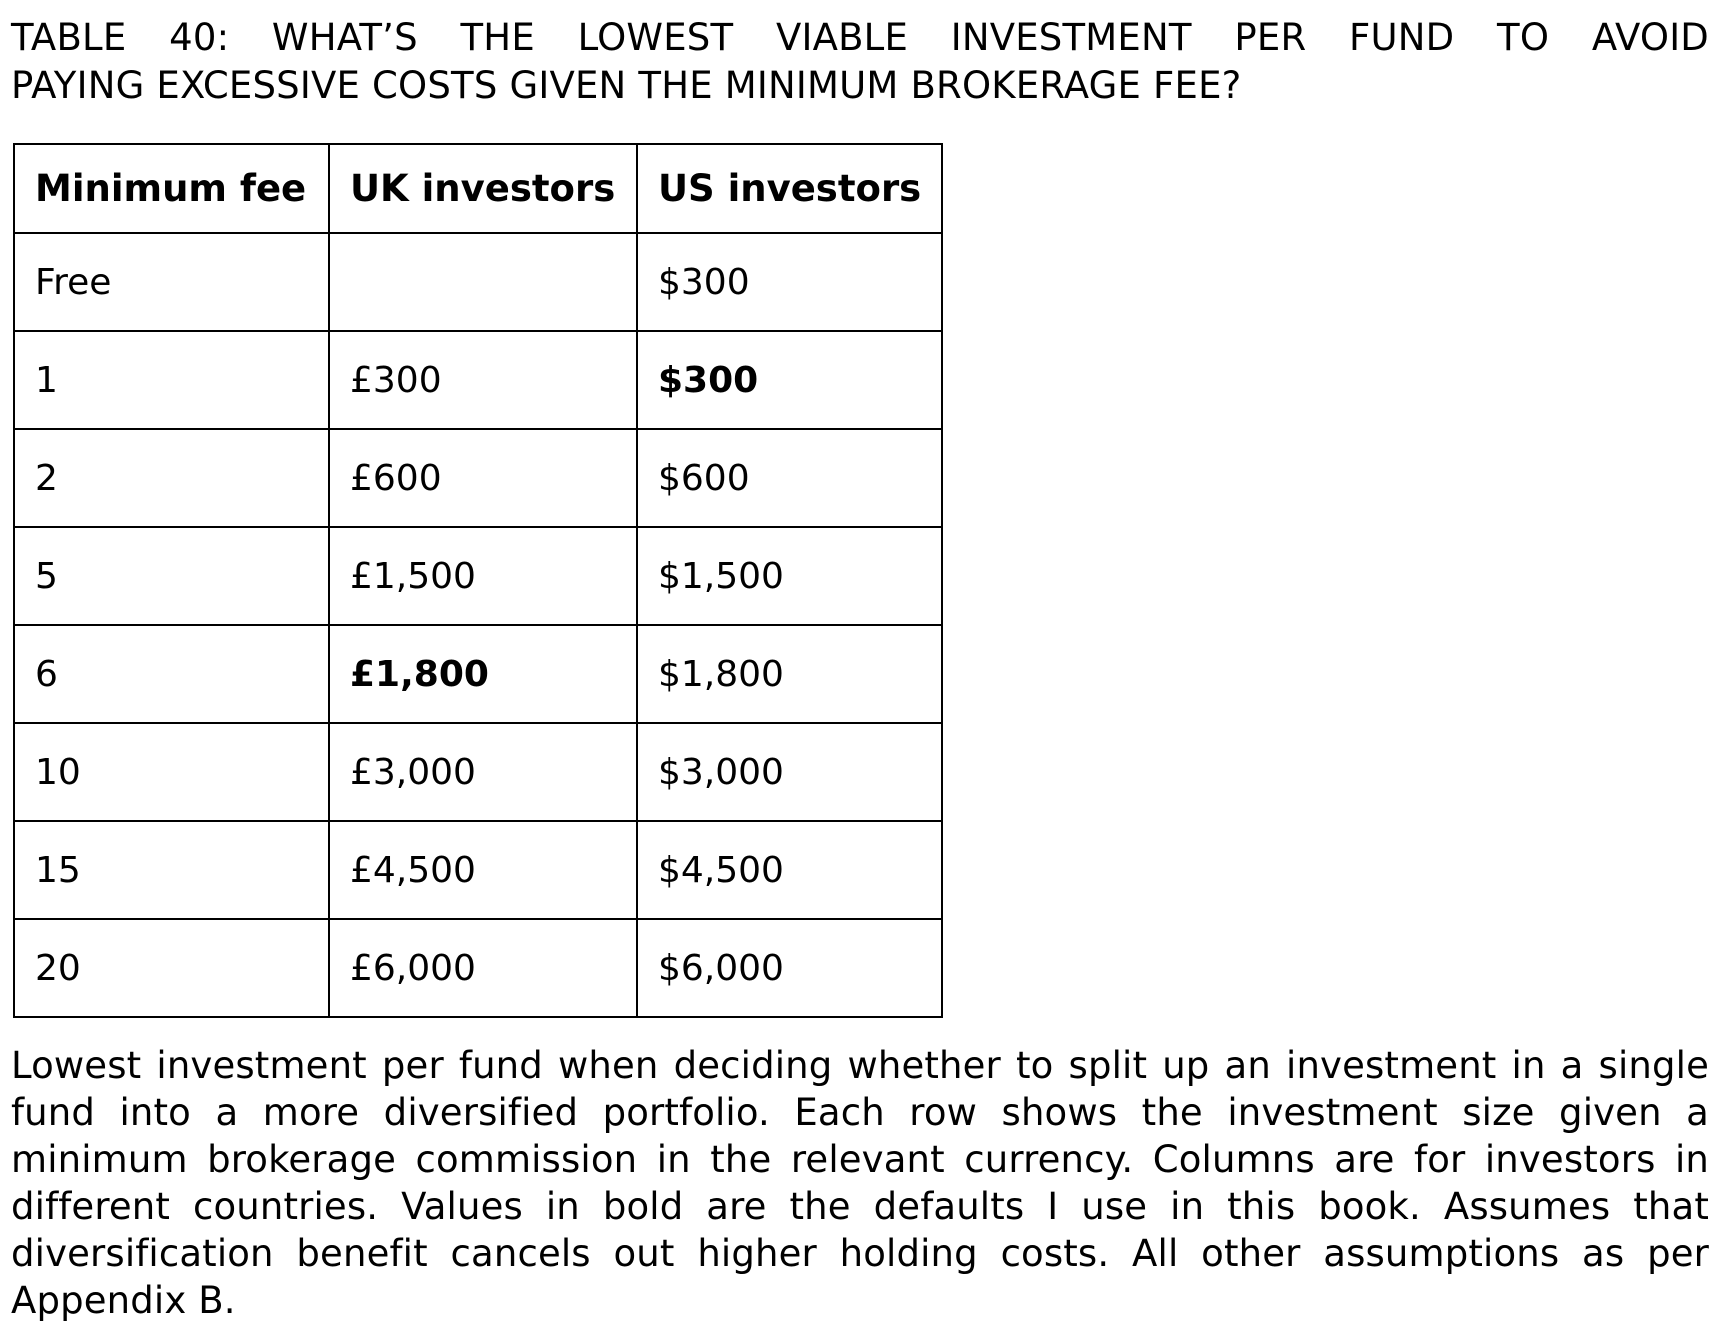 The image size is (1722, 1335). I want to click on cell-minimum-fee: 20, so click(171, 968).